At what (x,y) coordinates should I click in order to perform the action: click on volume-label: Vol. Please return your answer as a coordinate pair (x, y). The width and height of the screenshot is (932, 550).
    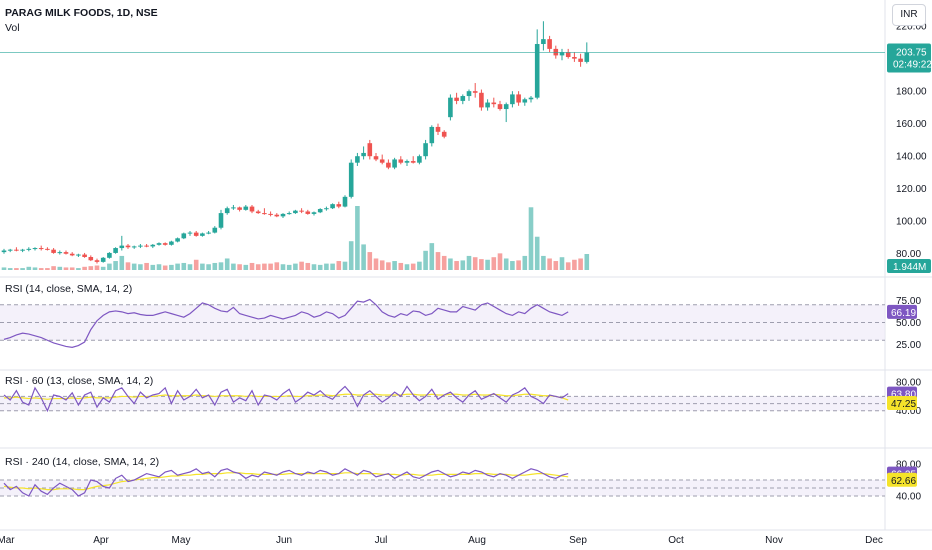
    Looking at the image, I should click on (12, 28).